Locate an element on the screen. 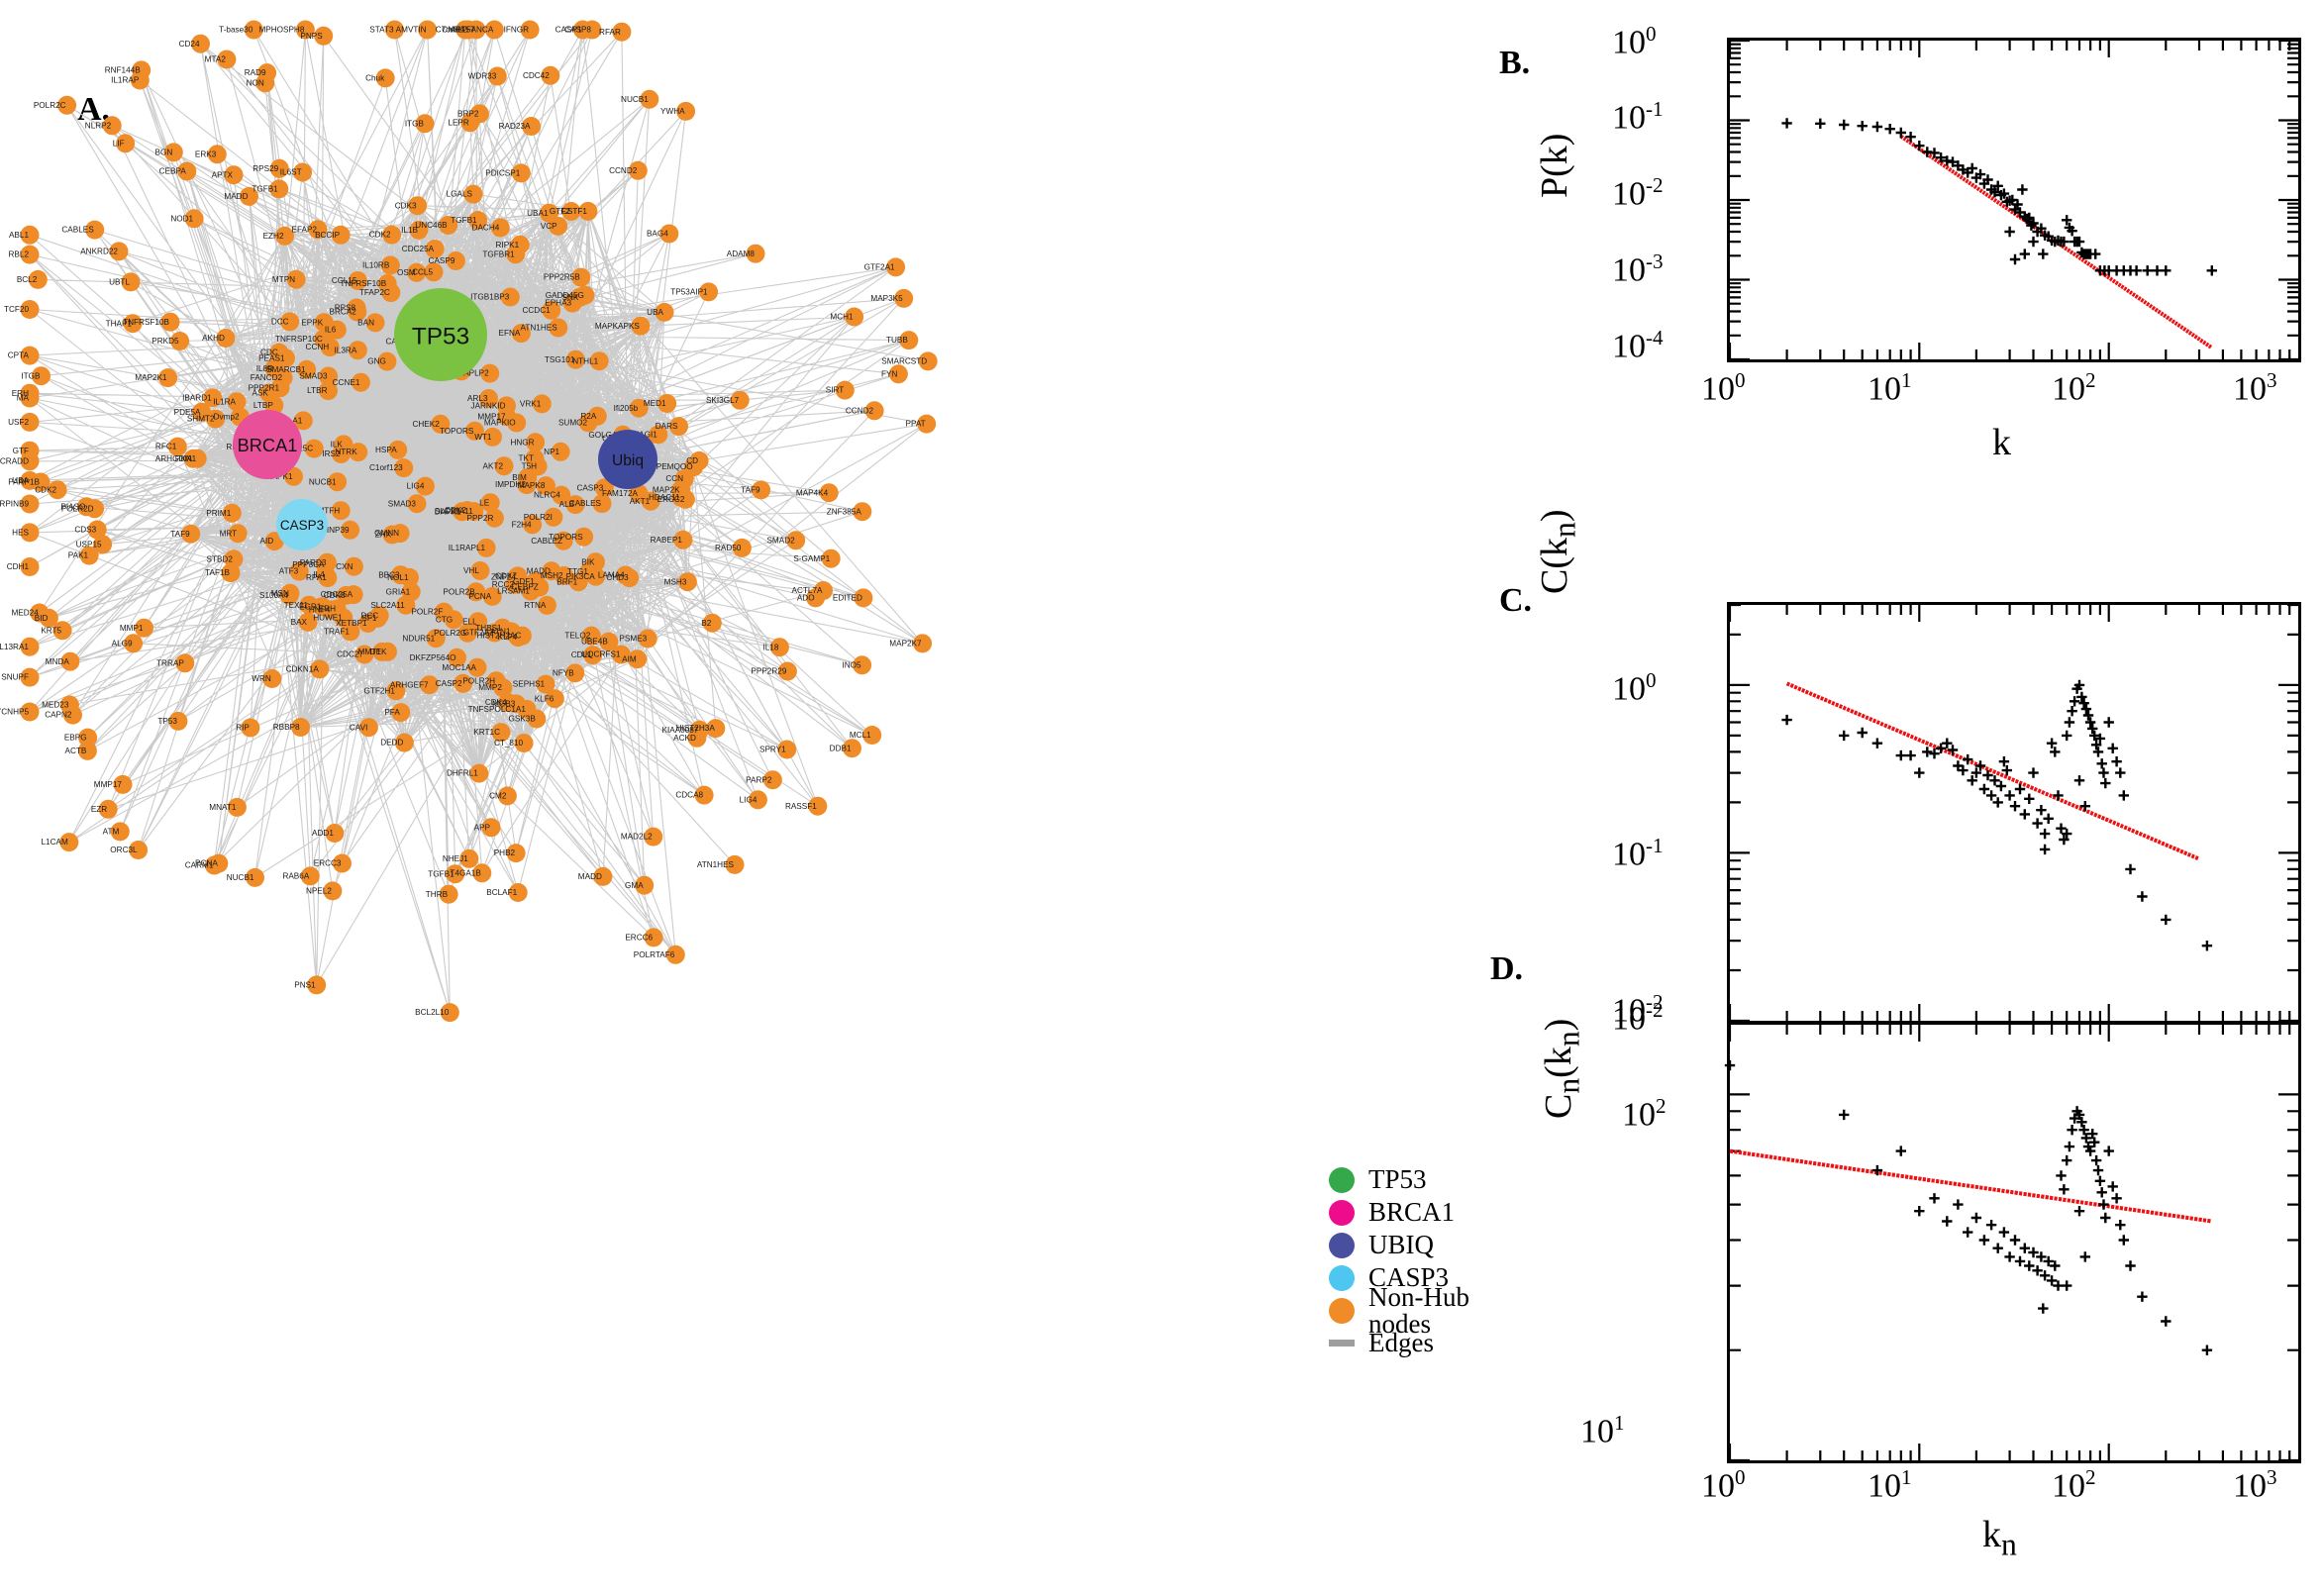  legend-item: Non-Hub nodes is located at coordinates (1428, 1310).